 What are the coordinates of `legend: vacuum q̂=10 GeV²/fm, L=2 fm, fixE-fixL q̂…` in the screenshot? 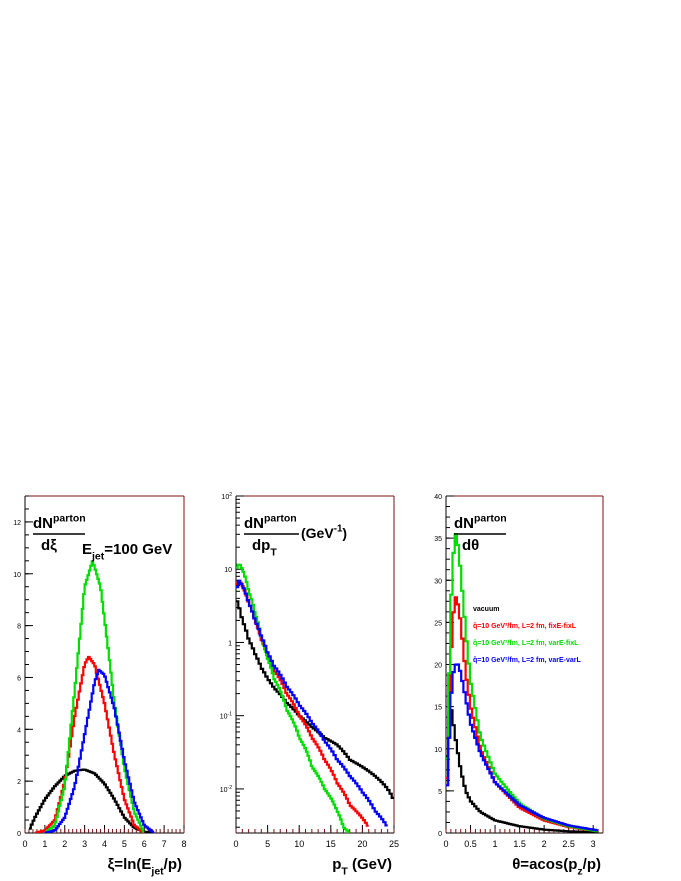 It's located at (527, 635).